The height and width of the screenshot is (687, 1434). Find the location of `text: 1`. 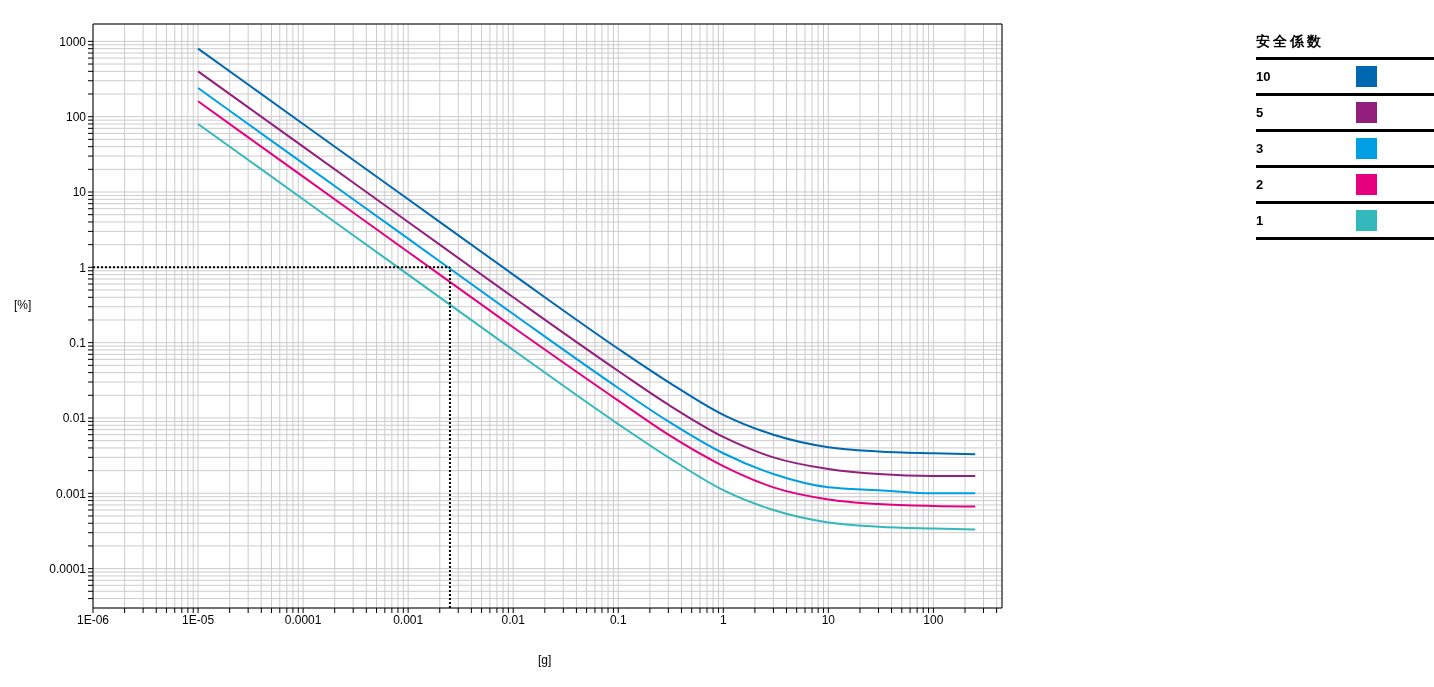

text: 1 is located at coordinates (1260, 220).